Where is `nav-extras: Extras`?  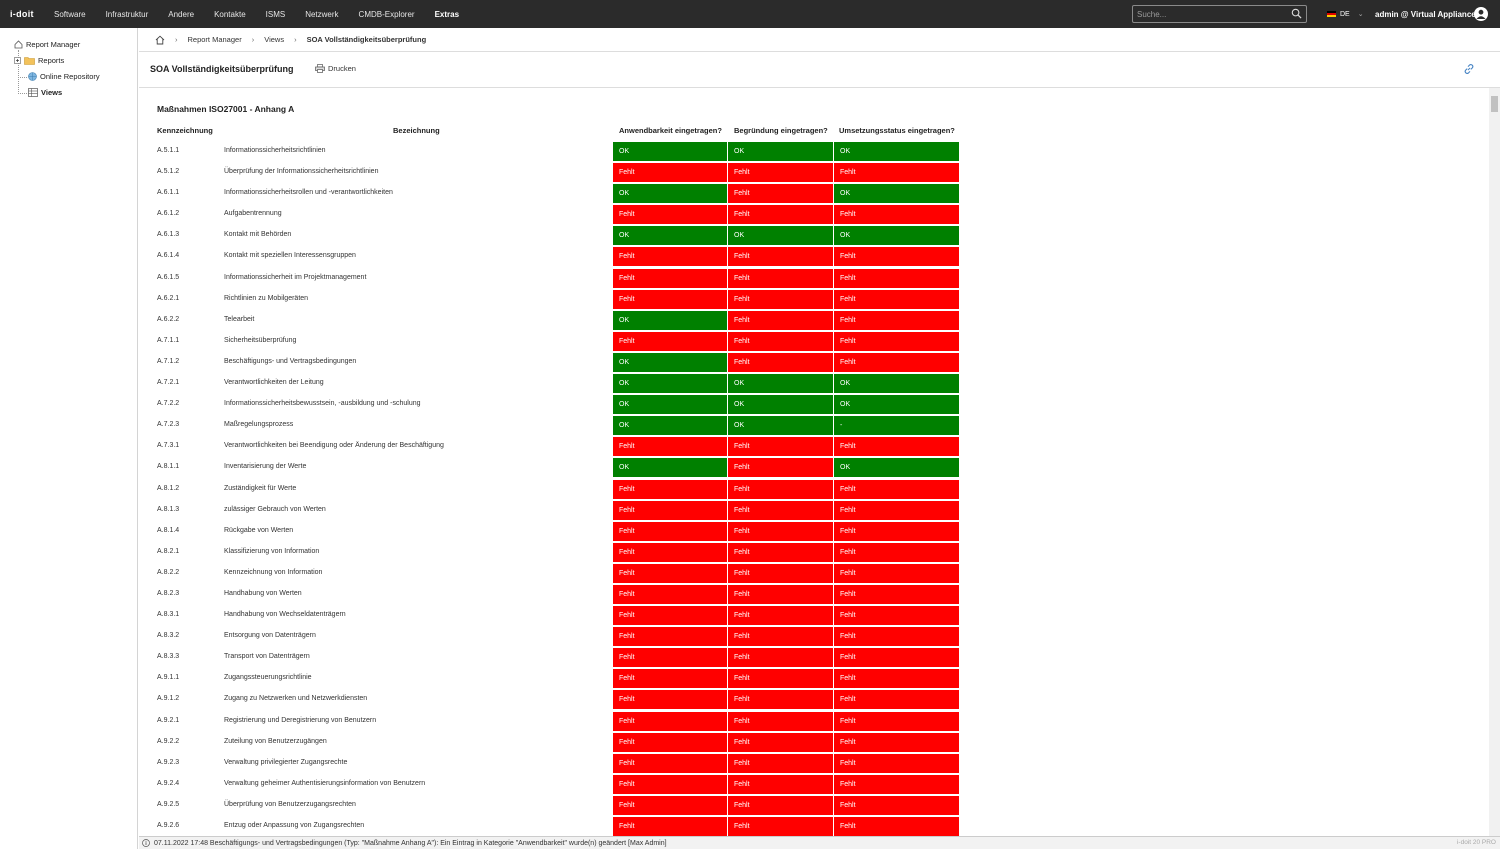 nav-extras: Extras is located at coordinates (447, 14).